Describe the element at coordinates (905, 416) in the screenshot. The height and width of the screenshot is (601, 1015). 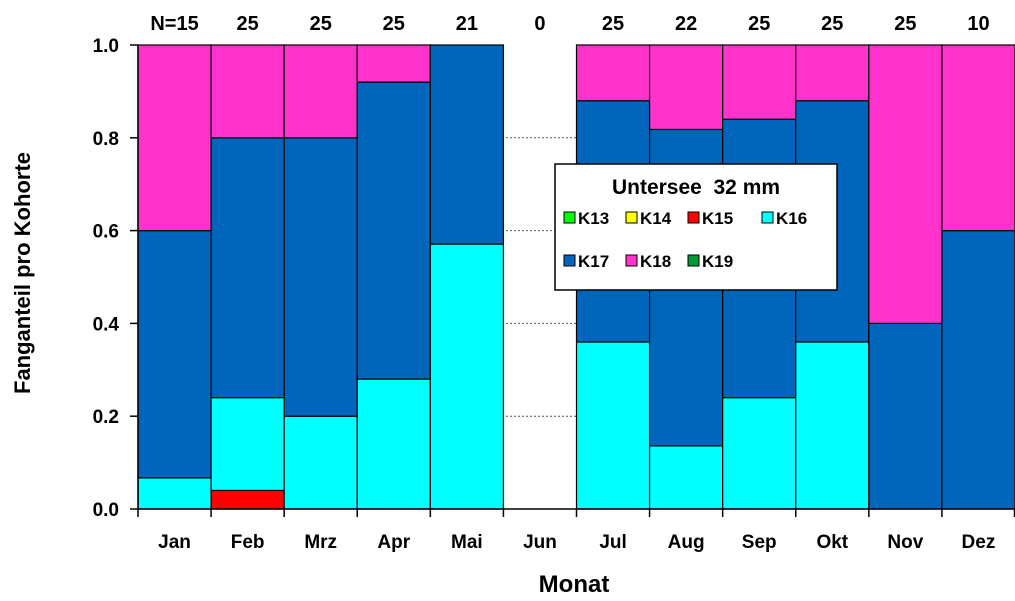
I see `bar-segment-k17-nov` at that location.